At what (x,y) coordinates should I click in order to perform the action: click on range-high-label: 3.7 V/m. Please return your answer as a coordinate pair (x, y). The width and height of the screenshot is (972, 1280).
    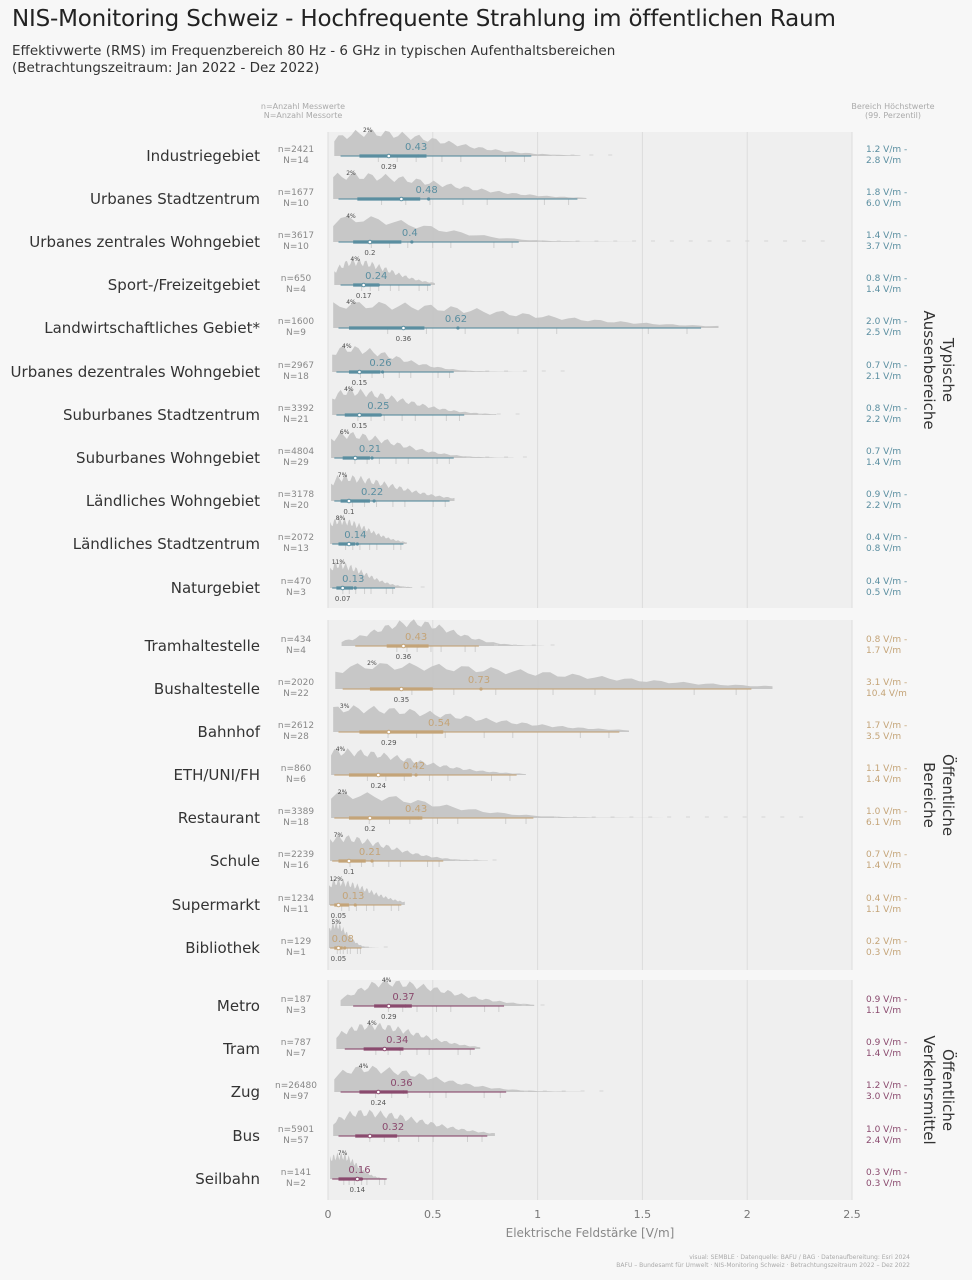
    Looking at the image, I should click on (883, 247).